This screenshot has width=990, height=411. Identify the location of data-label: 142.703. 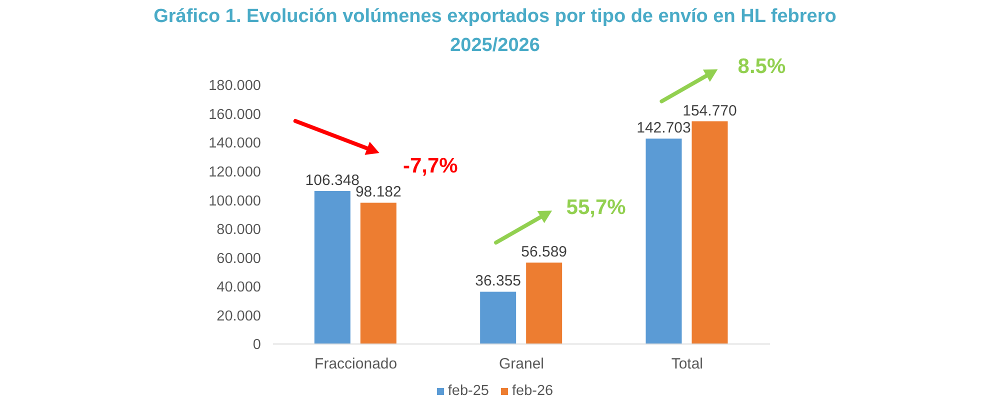
(663, 128).